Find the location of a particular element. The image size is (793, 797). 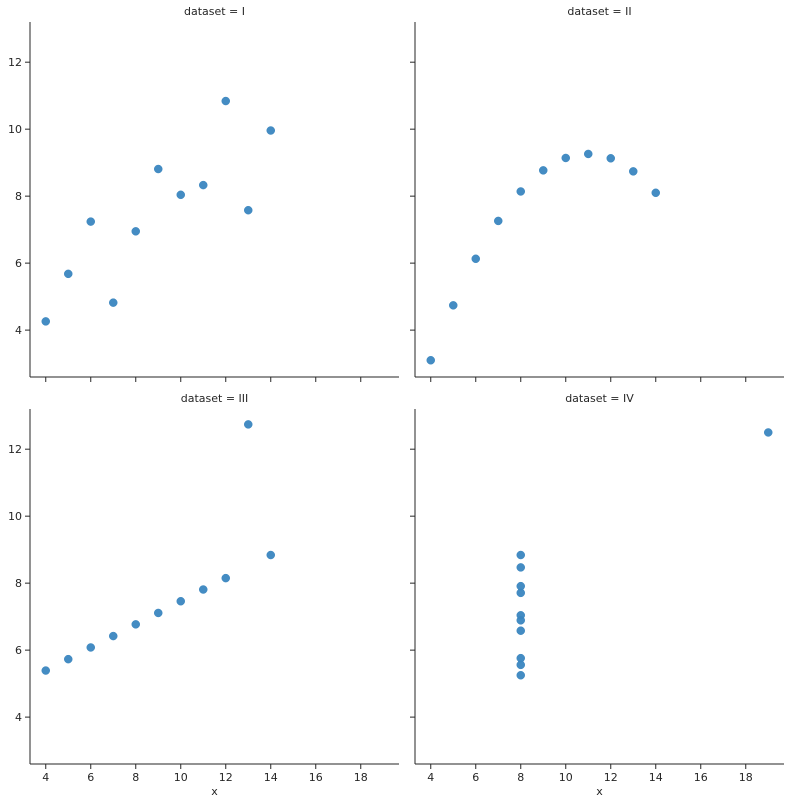

x-tick-label-dataset-iii-4: 4 is located at coordinates (45, 777).